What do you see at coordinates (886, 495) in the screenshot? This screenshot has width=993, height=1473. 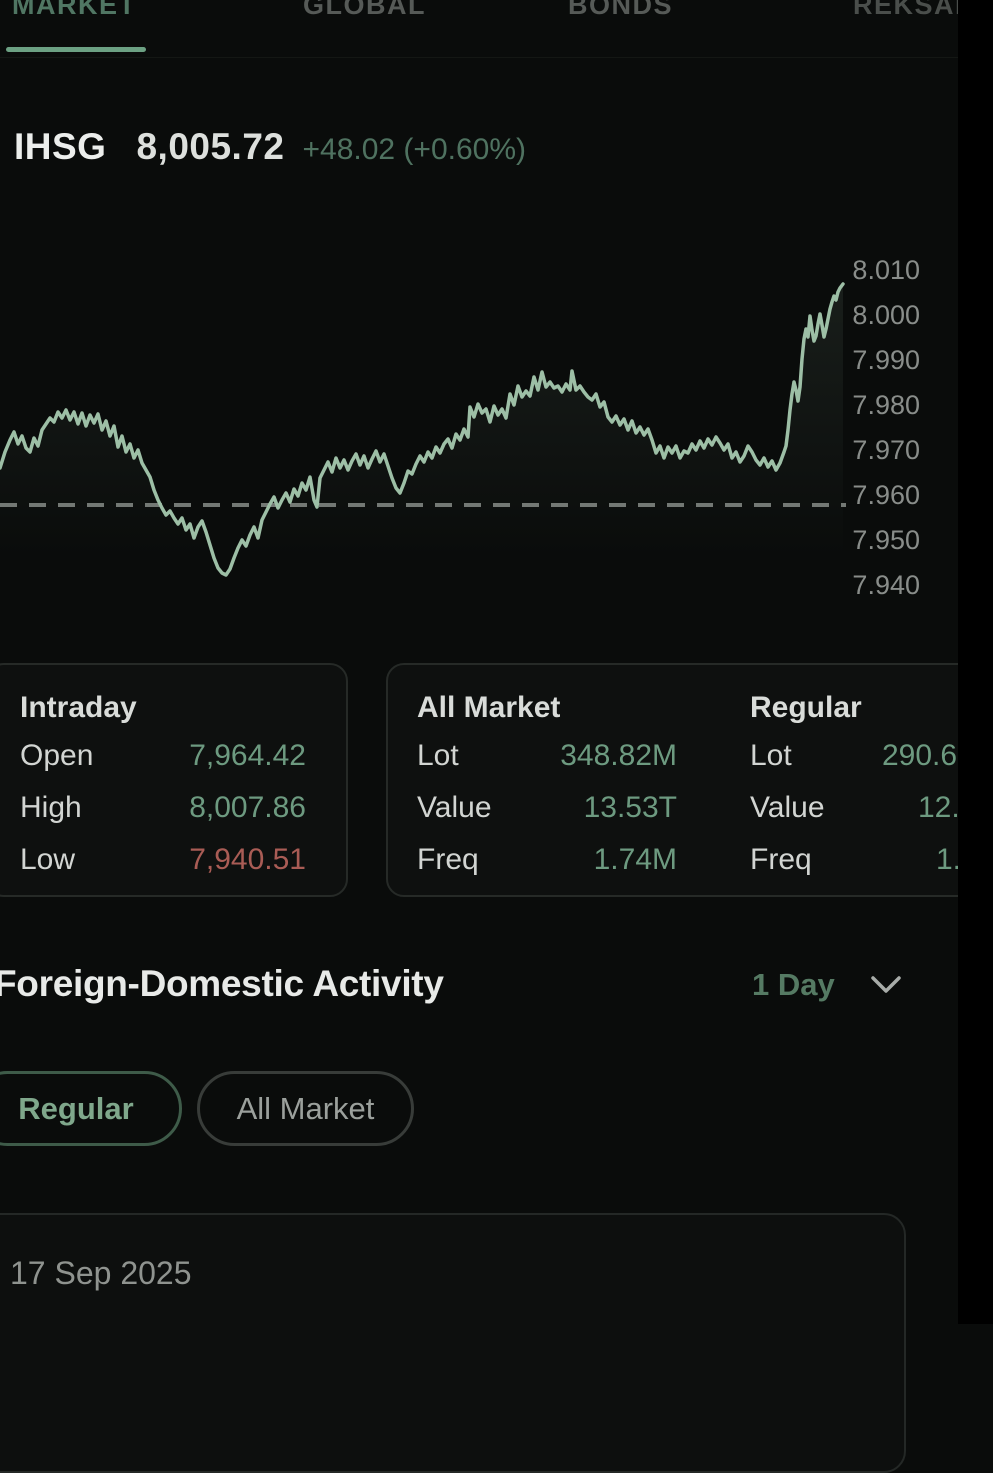 I see `y-tick: 7.960` at bounding box center [886, 495].